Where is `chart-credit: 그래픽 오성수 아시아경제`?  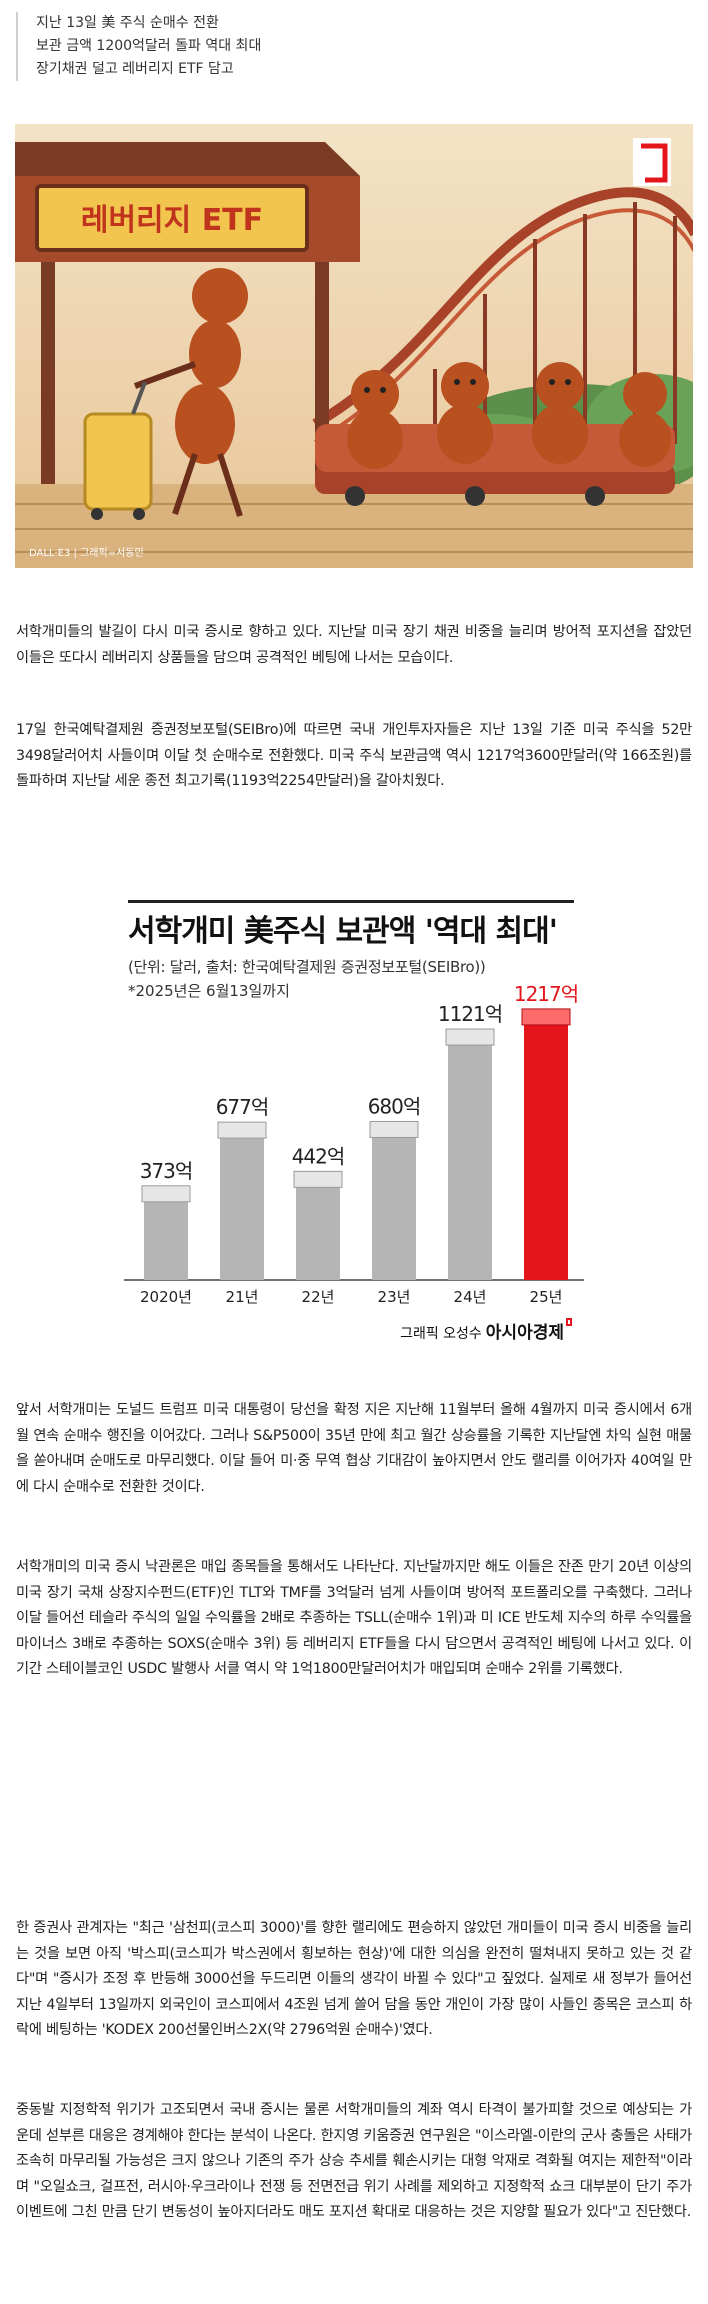 chart-credit: 그래픽 오성수 아시아경제 is located at coordinates (486, 1330).